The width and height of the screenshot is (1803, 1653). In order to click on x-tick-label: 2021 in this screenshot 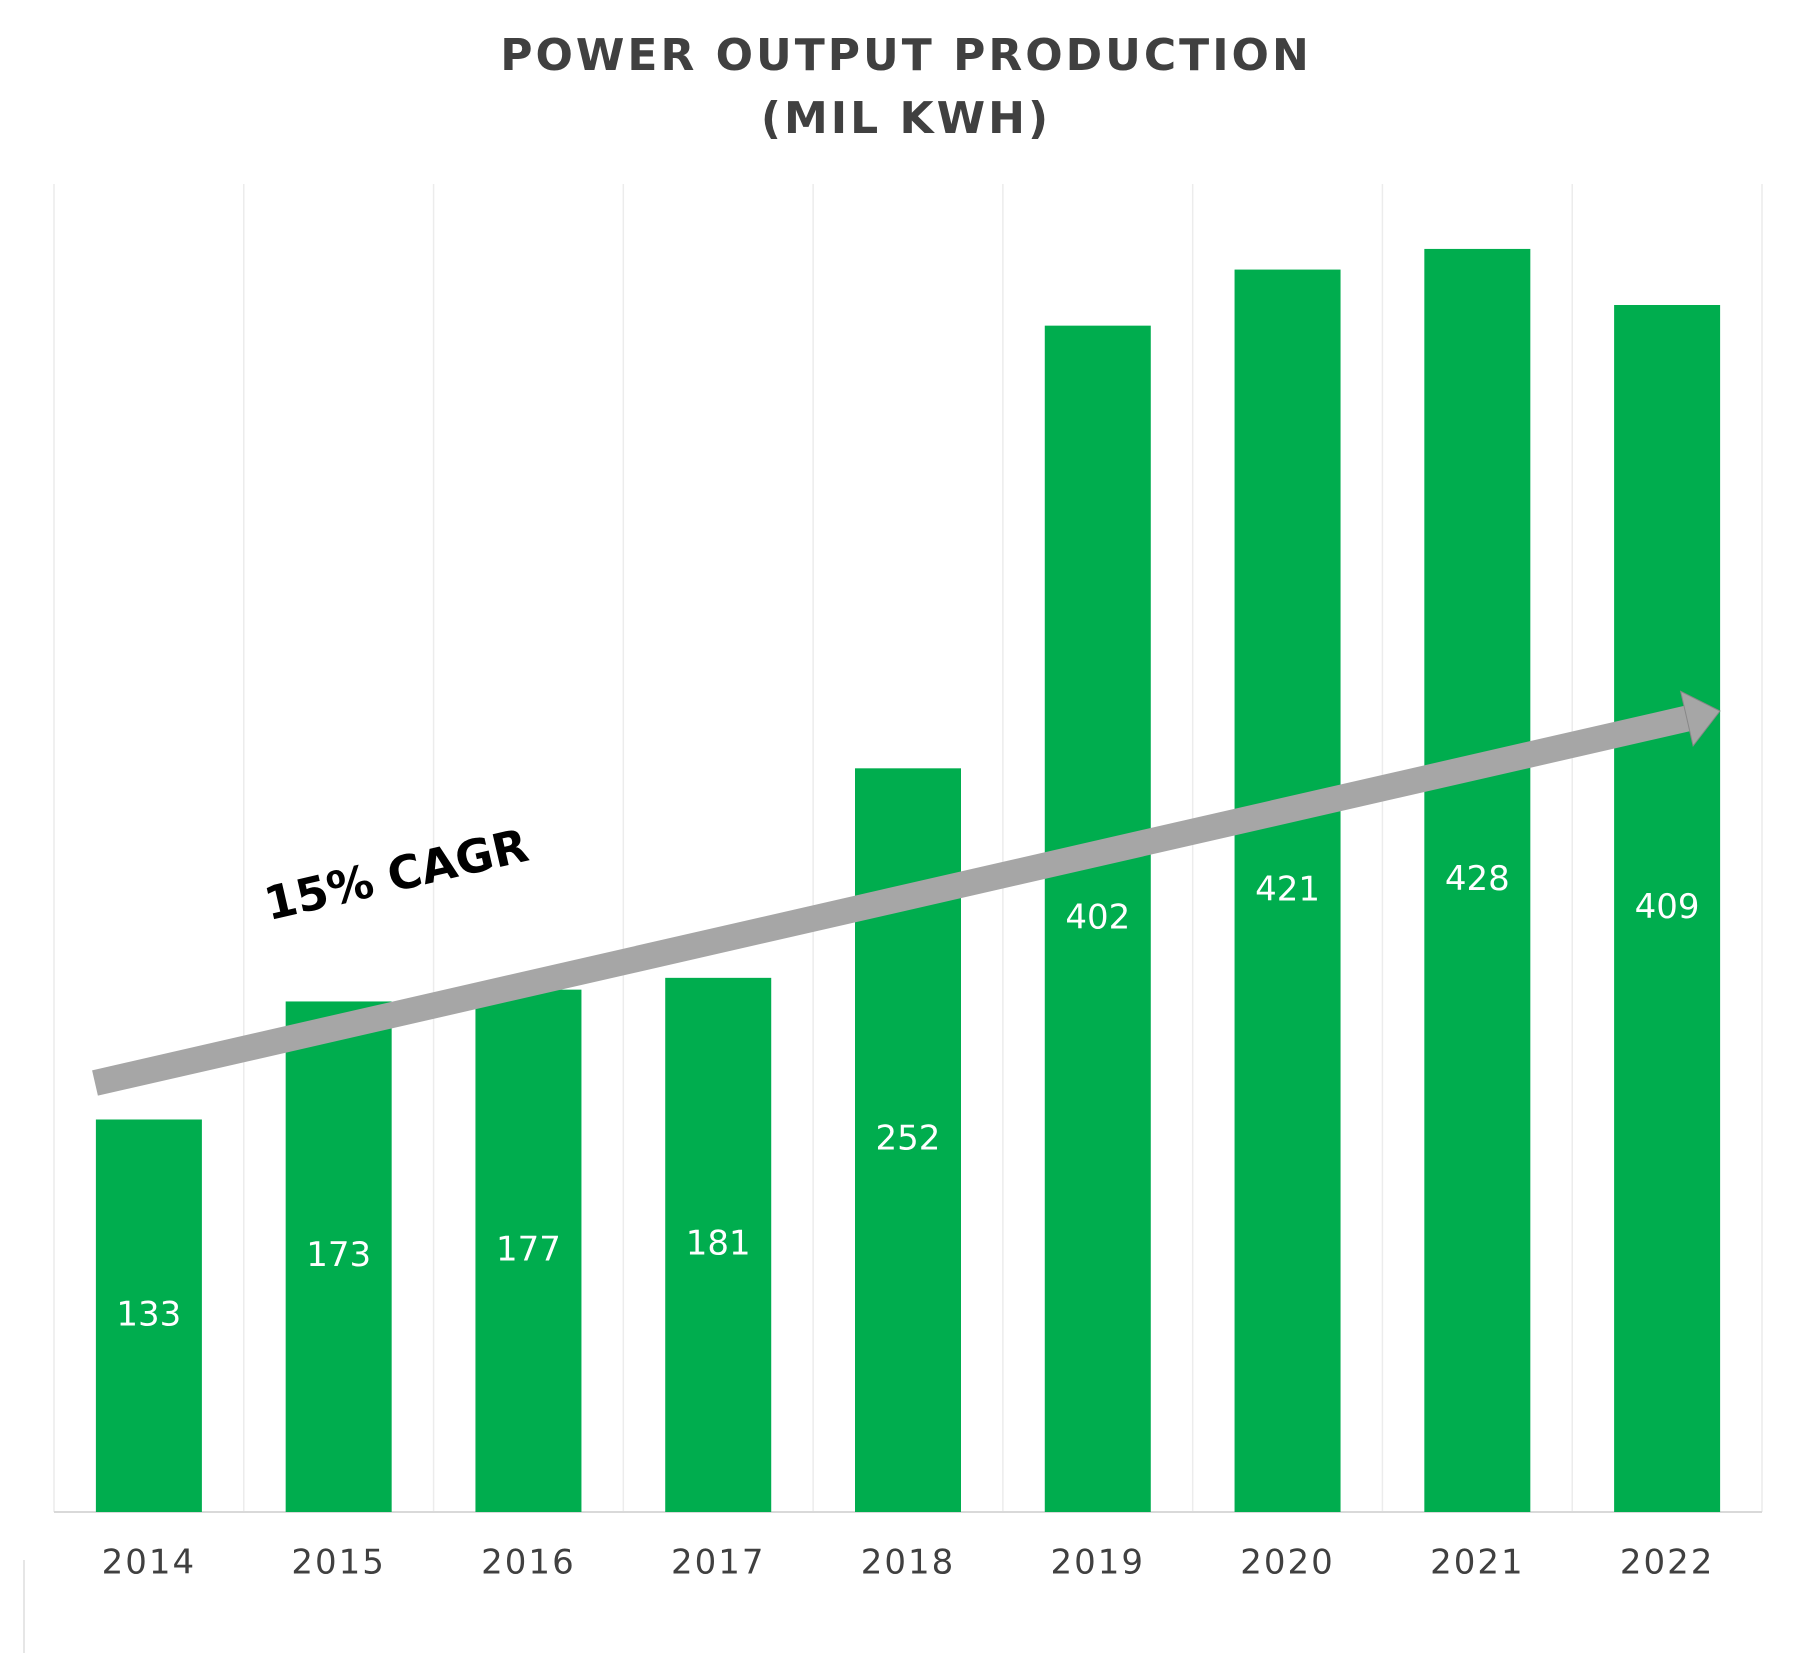, I will do `click(1477, 1563)`.